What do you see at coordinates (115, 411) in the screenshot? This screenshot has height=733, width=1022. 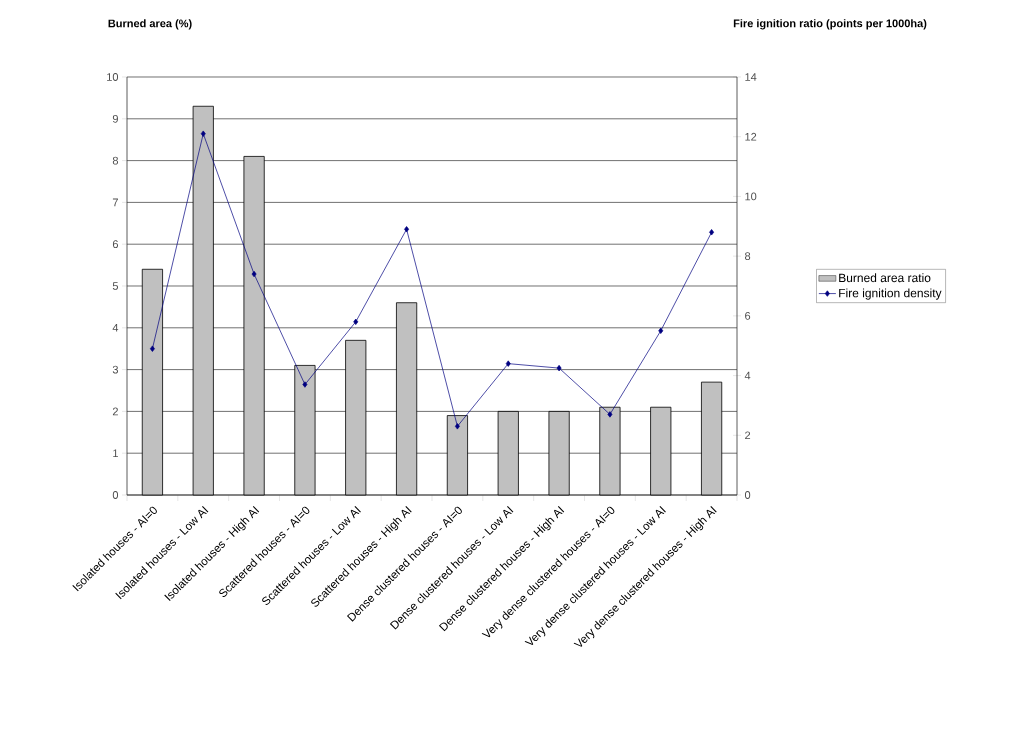 I see `y-tick-label: 2` at bounding box center [115, 411].